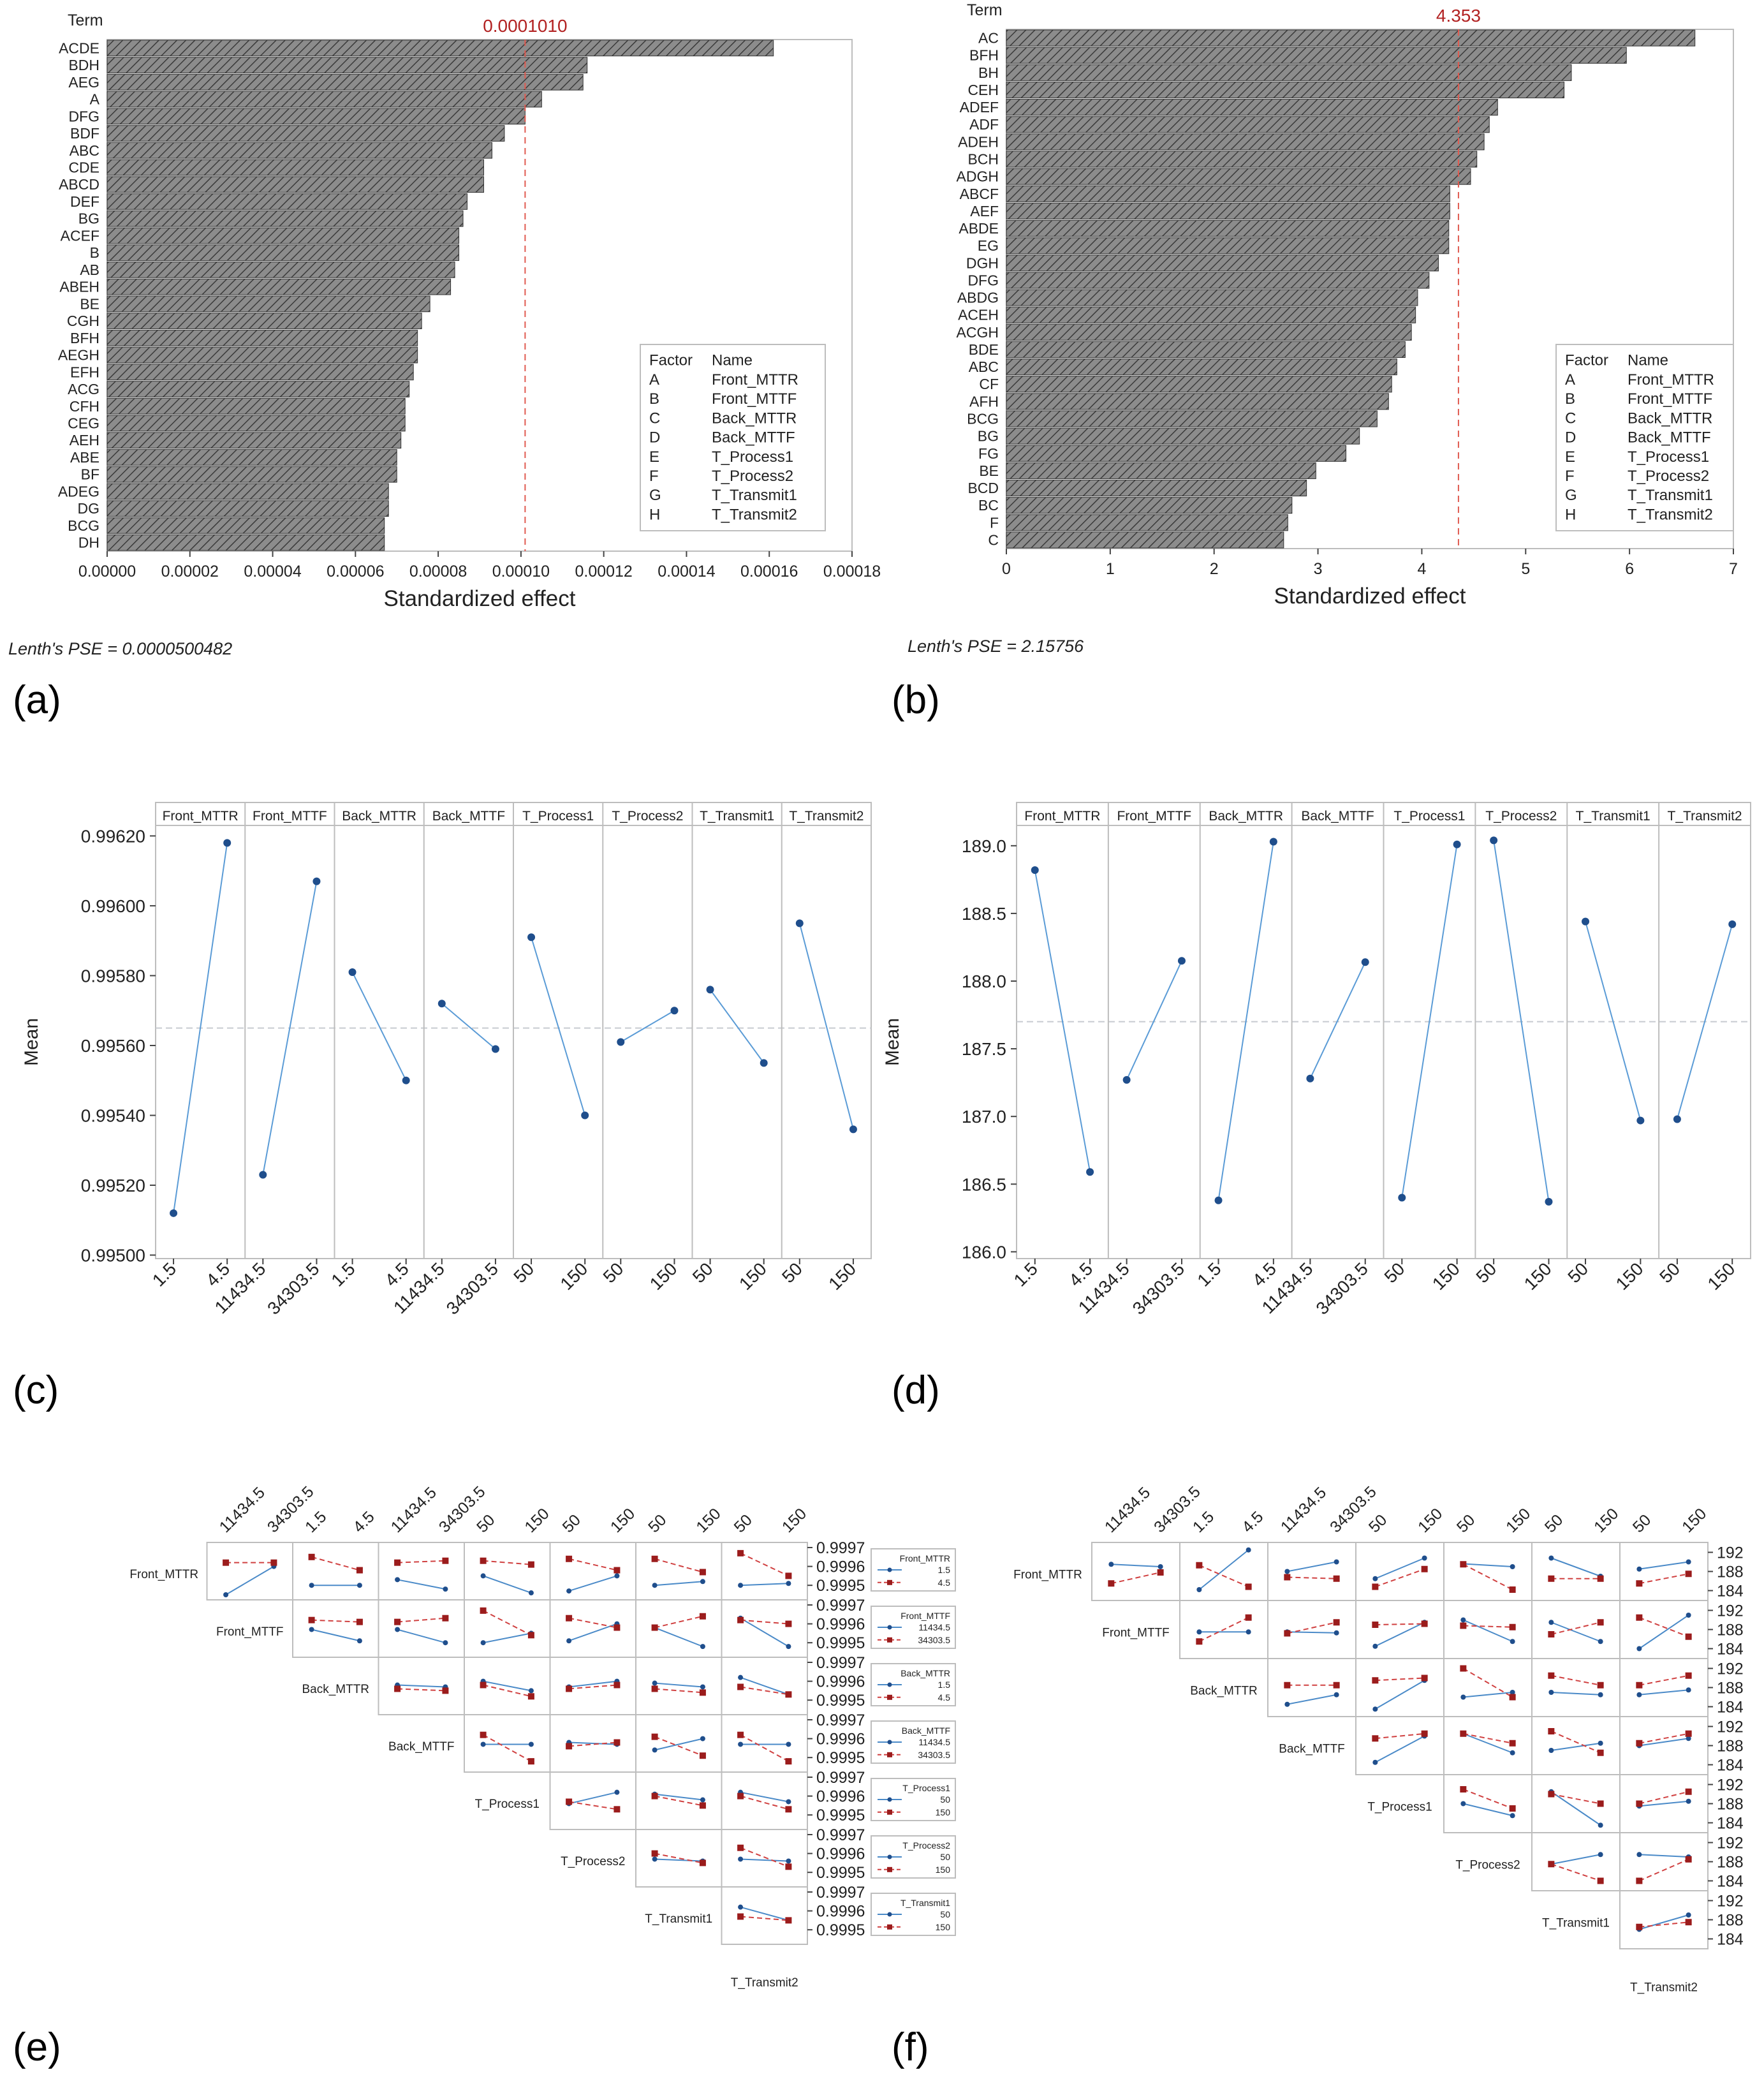 The image size is (1764, 2077). Describe the element at coordinates (1110, 569) in the screenshot. I see `x-tick-label: 1` at that location.